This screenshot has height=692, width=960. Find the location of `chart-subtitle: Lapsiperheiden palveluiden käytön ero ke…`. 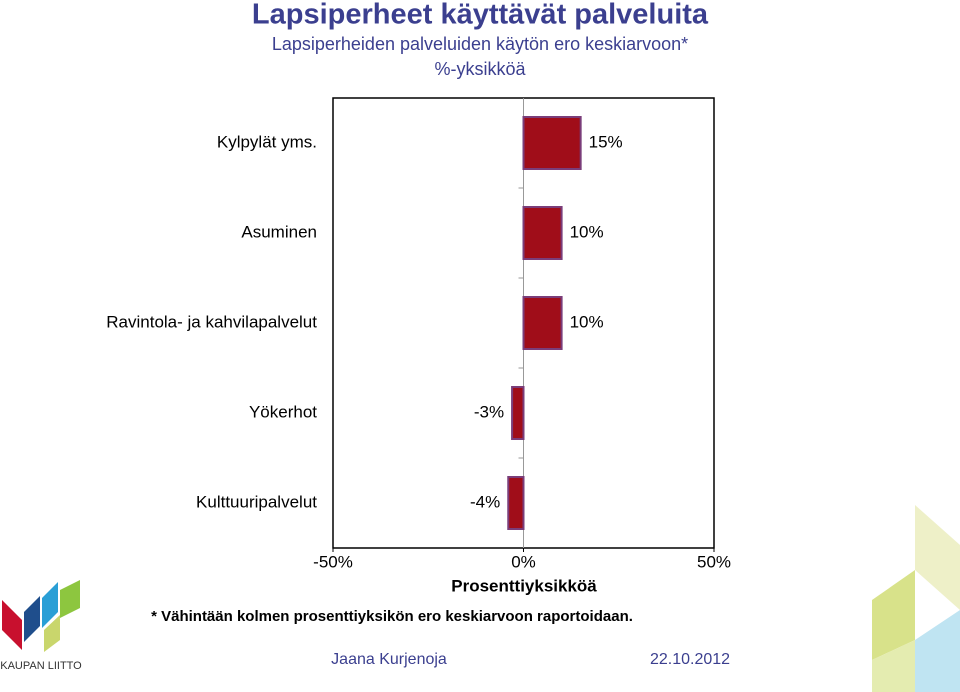

chart-subtitle: Lapsiperheiden palveluiden käytön ero ke… is located at coordinates (480, 44).